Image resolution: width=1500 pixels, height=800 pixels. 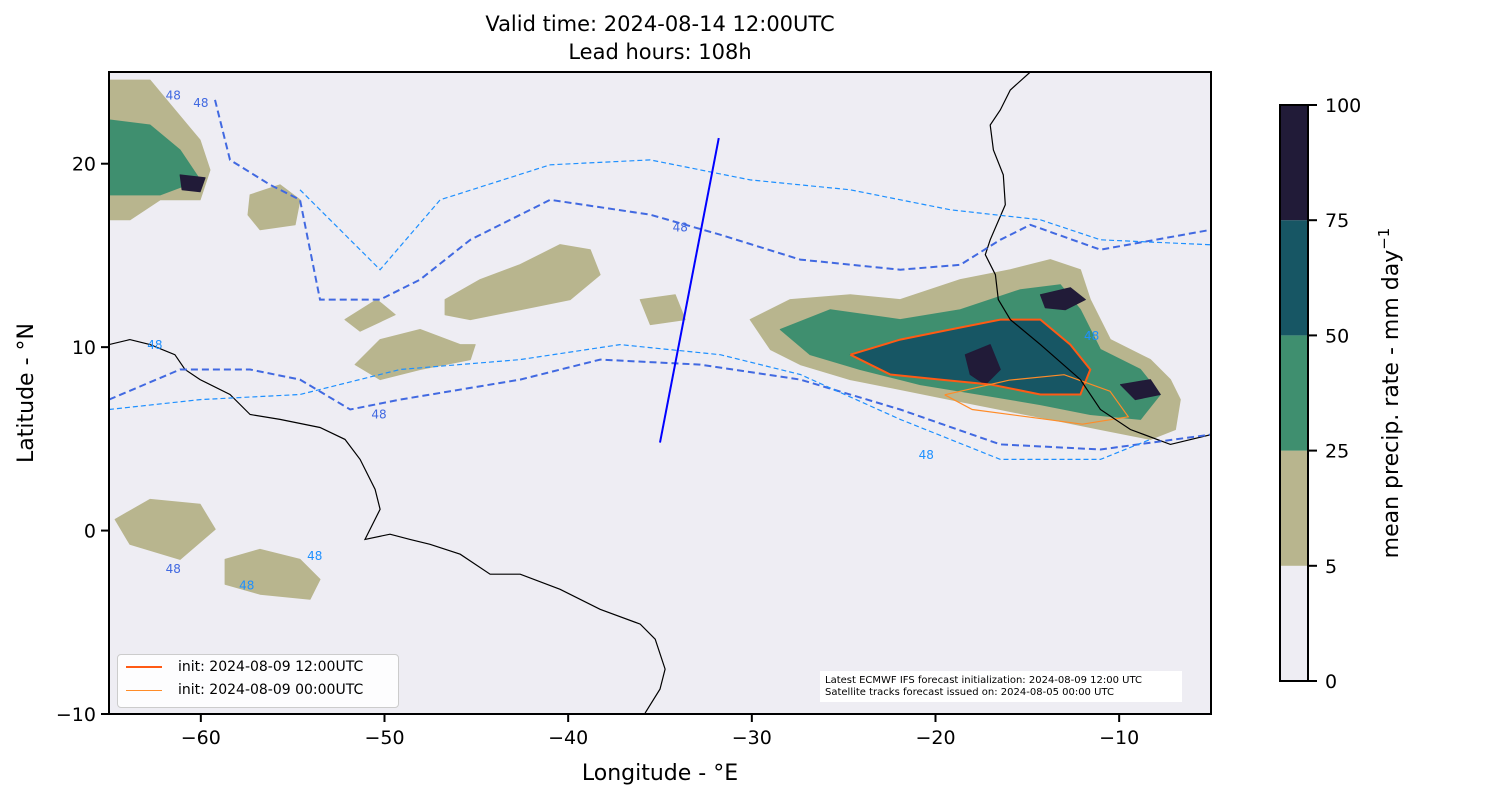 What do you see at coordinates (1331, 567) in the screenshot?
I see `colorbar-tick-label: 5` at bounding box center [1331, 567].